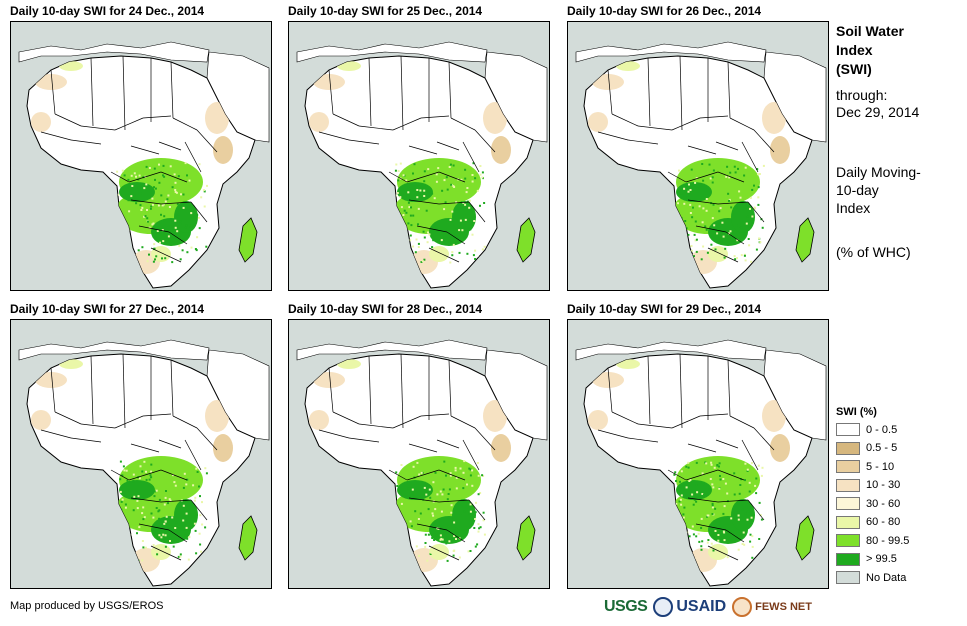  I want to click on swi-patch-dry, so click(223, 150).